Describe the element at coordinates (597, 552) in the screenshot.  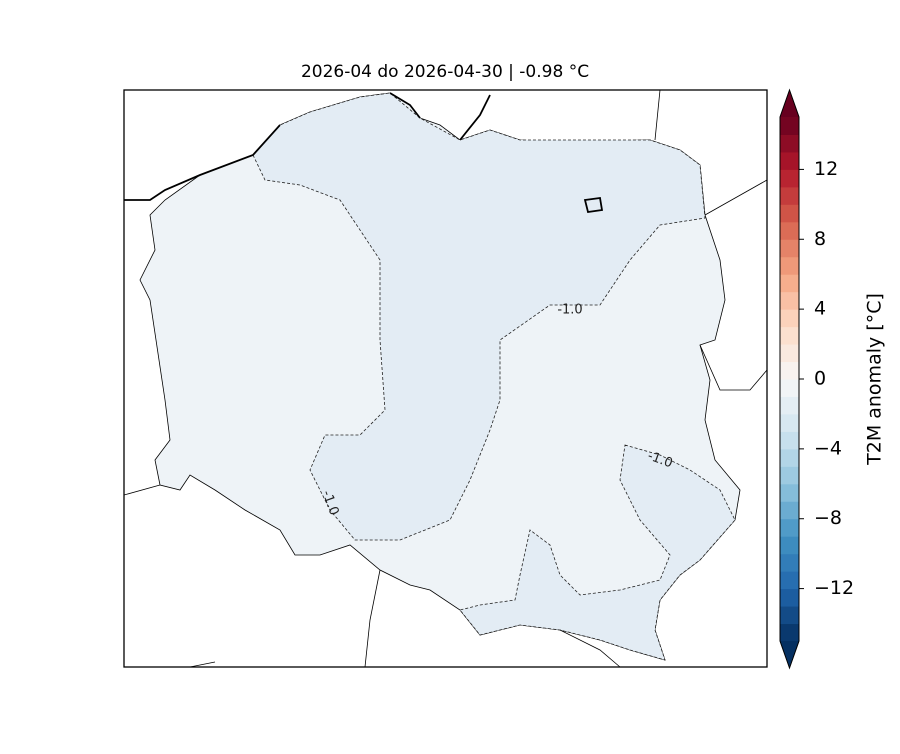
I see `anomaly-region` at that location.